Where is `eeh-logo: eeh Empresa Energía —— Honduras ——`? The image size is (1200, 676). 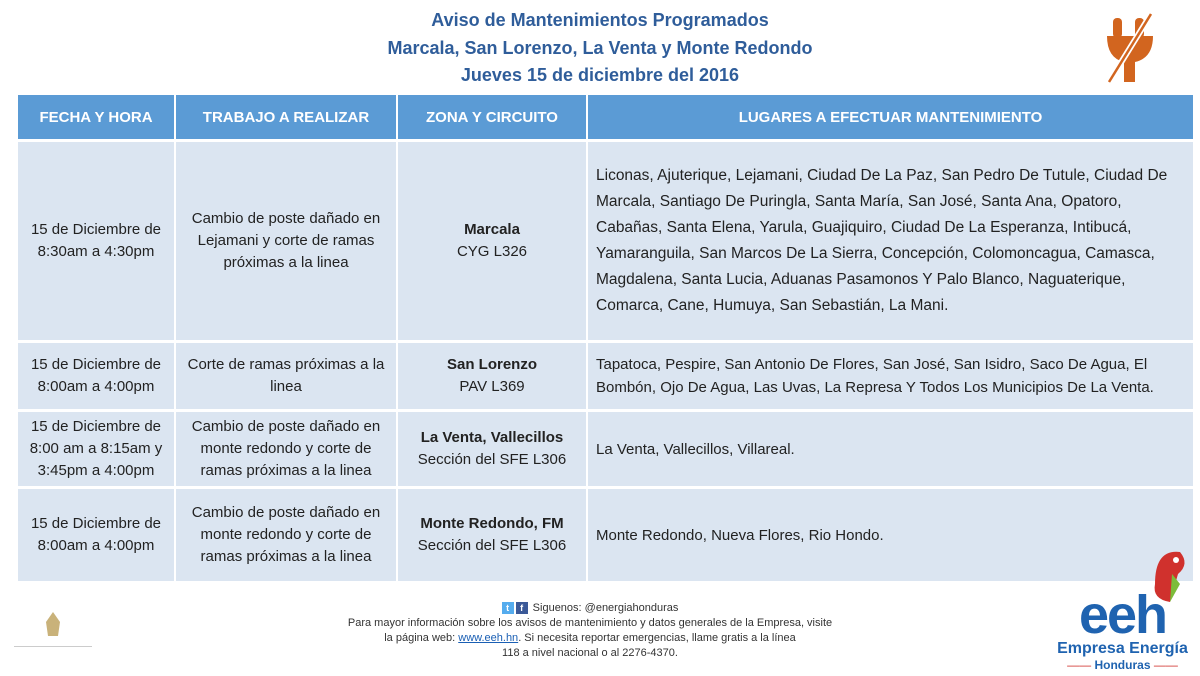
eeh-logo: eeh Empresa Energía —— Honduras —— is located at coordinates (1122, 611).